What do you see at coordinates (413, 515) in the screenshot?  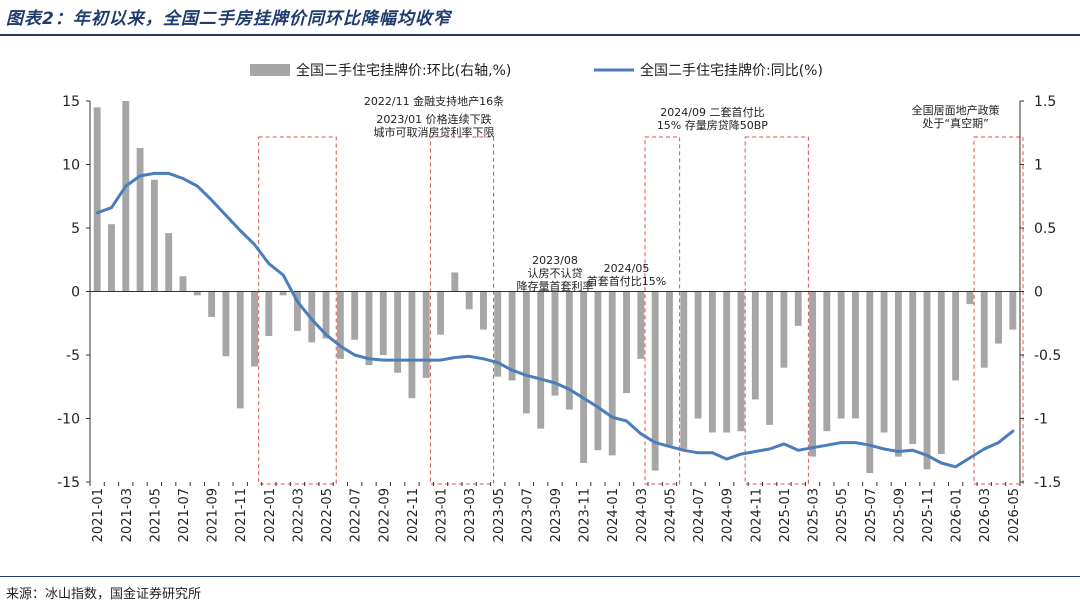 I see `x-tick-label: 2022-11` at bounding box center [413, 515].